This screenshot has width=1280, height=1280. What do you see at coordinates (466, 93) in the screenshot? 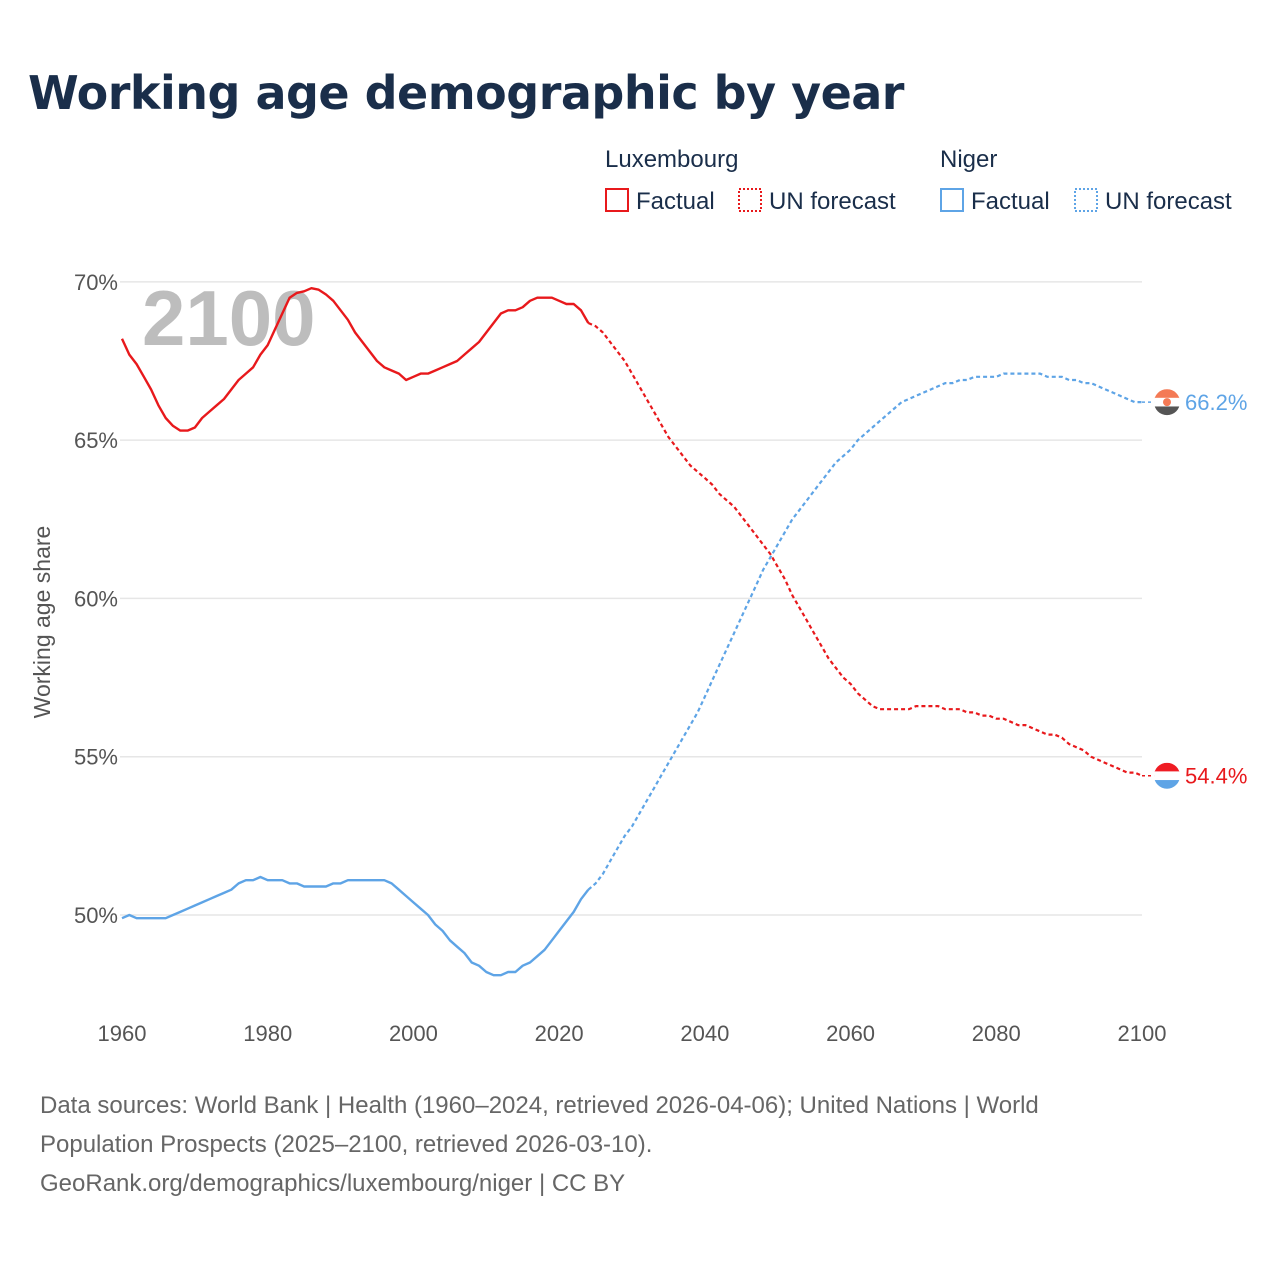
I see `chart-title: Working age demographic by year` at bounding box center [466, 93].